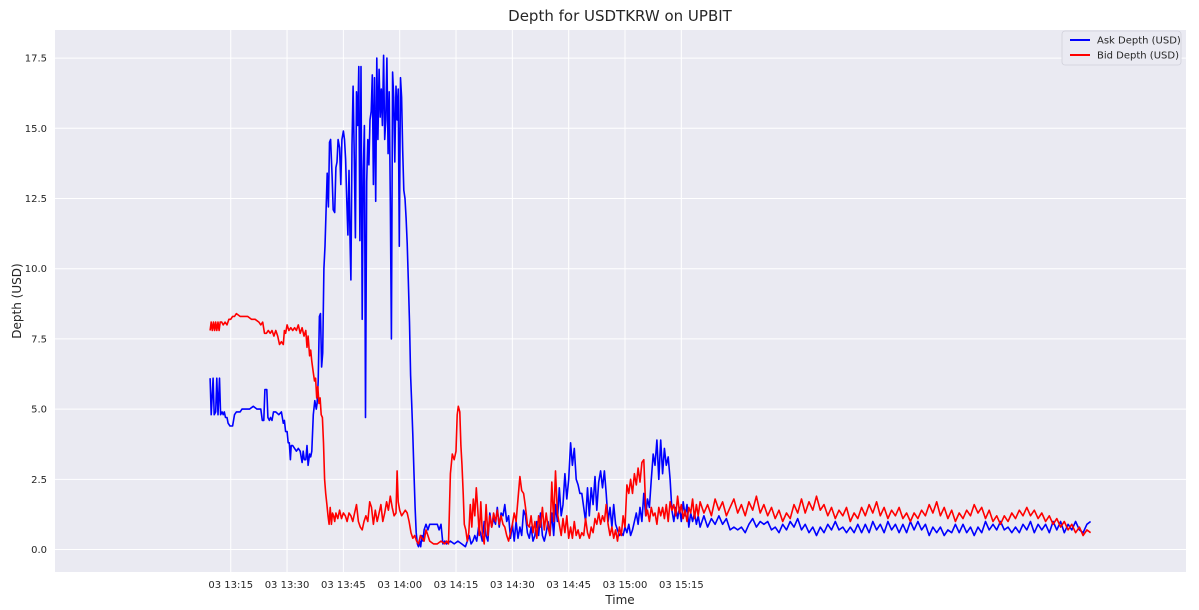 The image size is (1199, 610). Describe the element at coordinates (619, 600) in the screenshot. I see `x-axis-label: Time` at that location.